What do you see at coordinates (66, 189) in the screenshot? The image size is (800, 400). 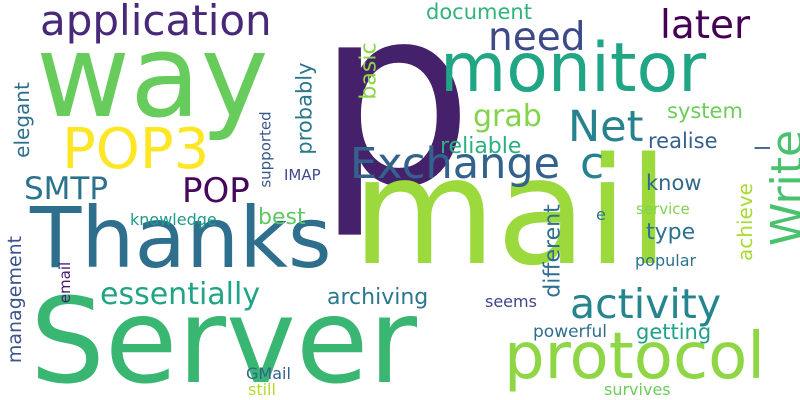 I see `word-smtp: SMTP` at bounding box center [66, 189].